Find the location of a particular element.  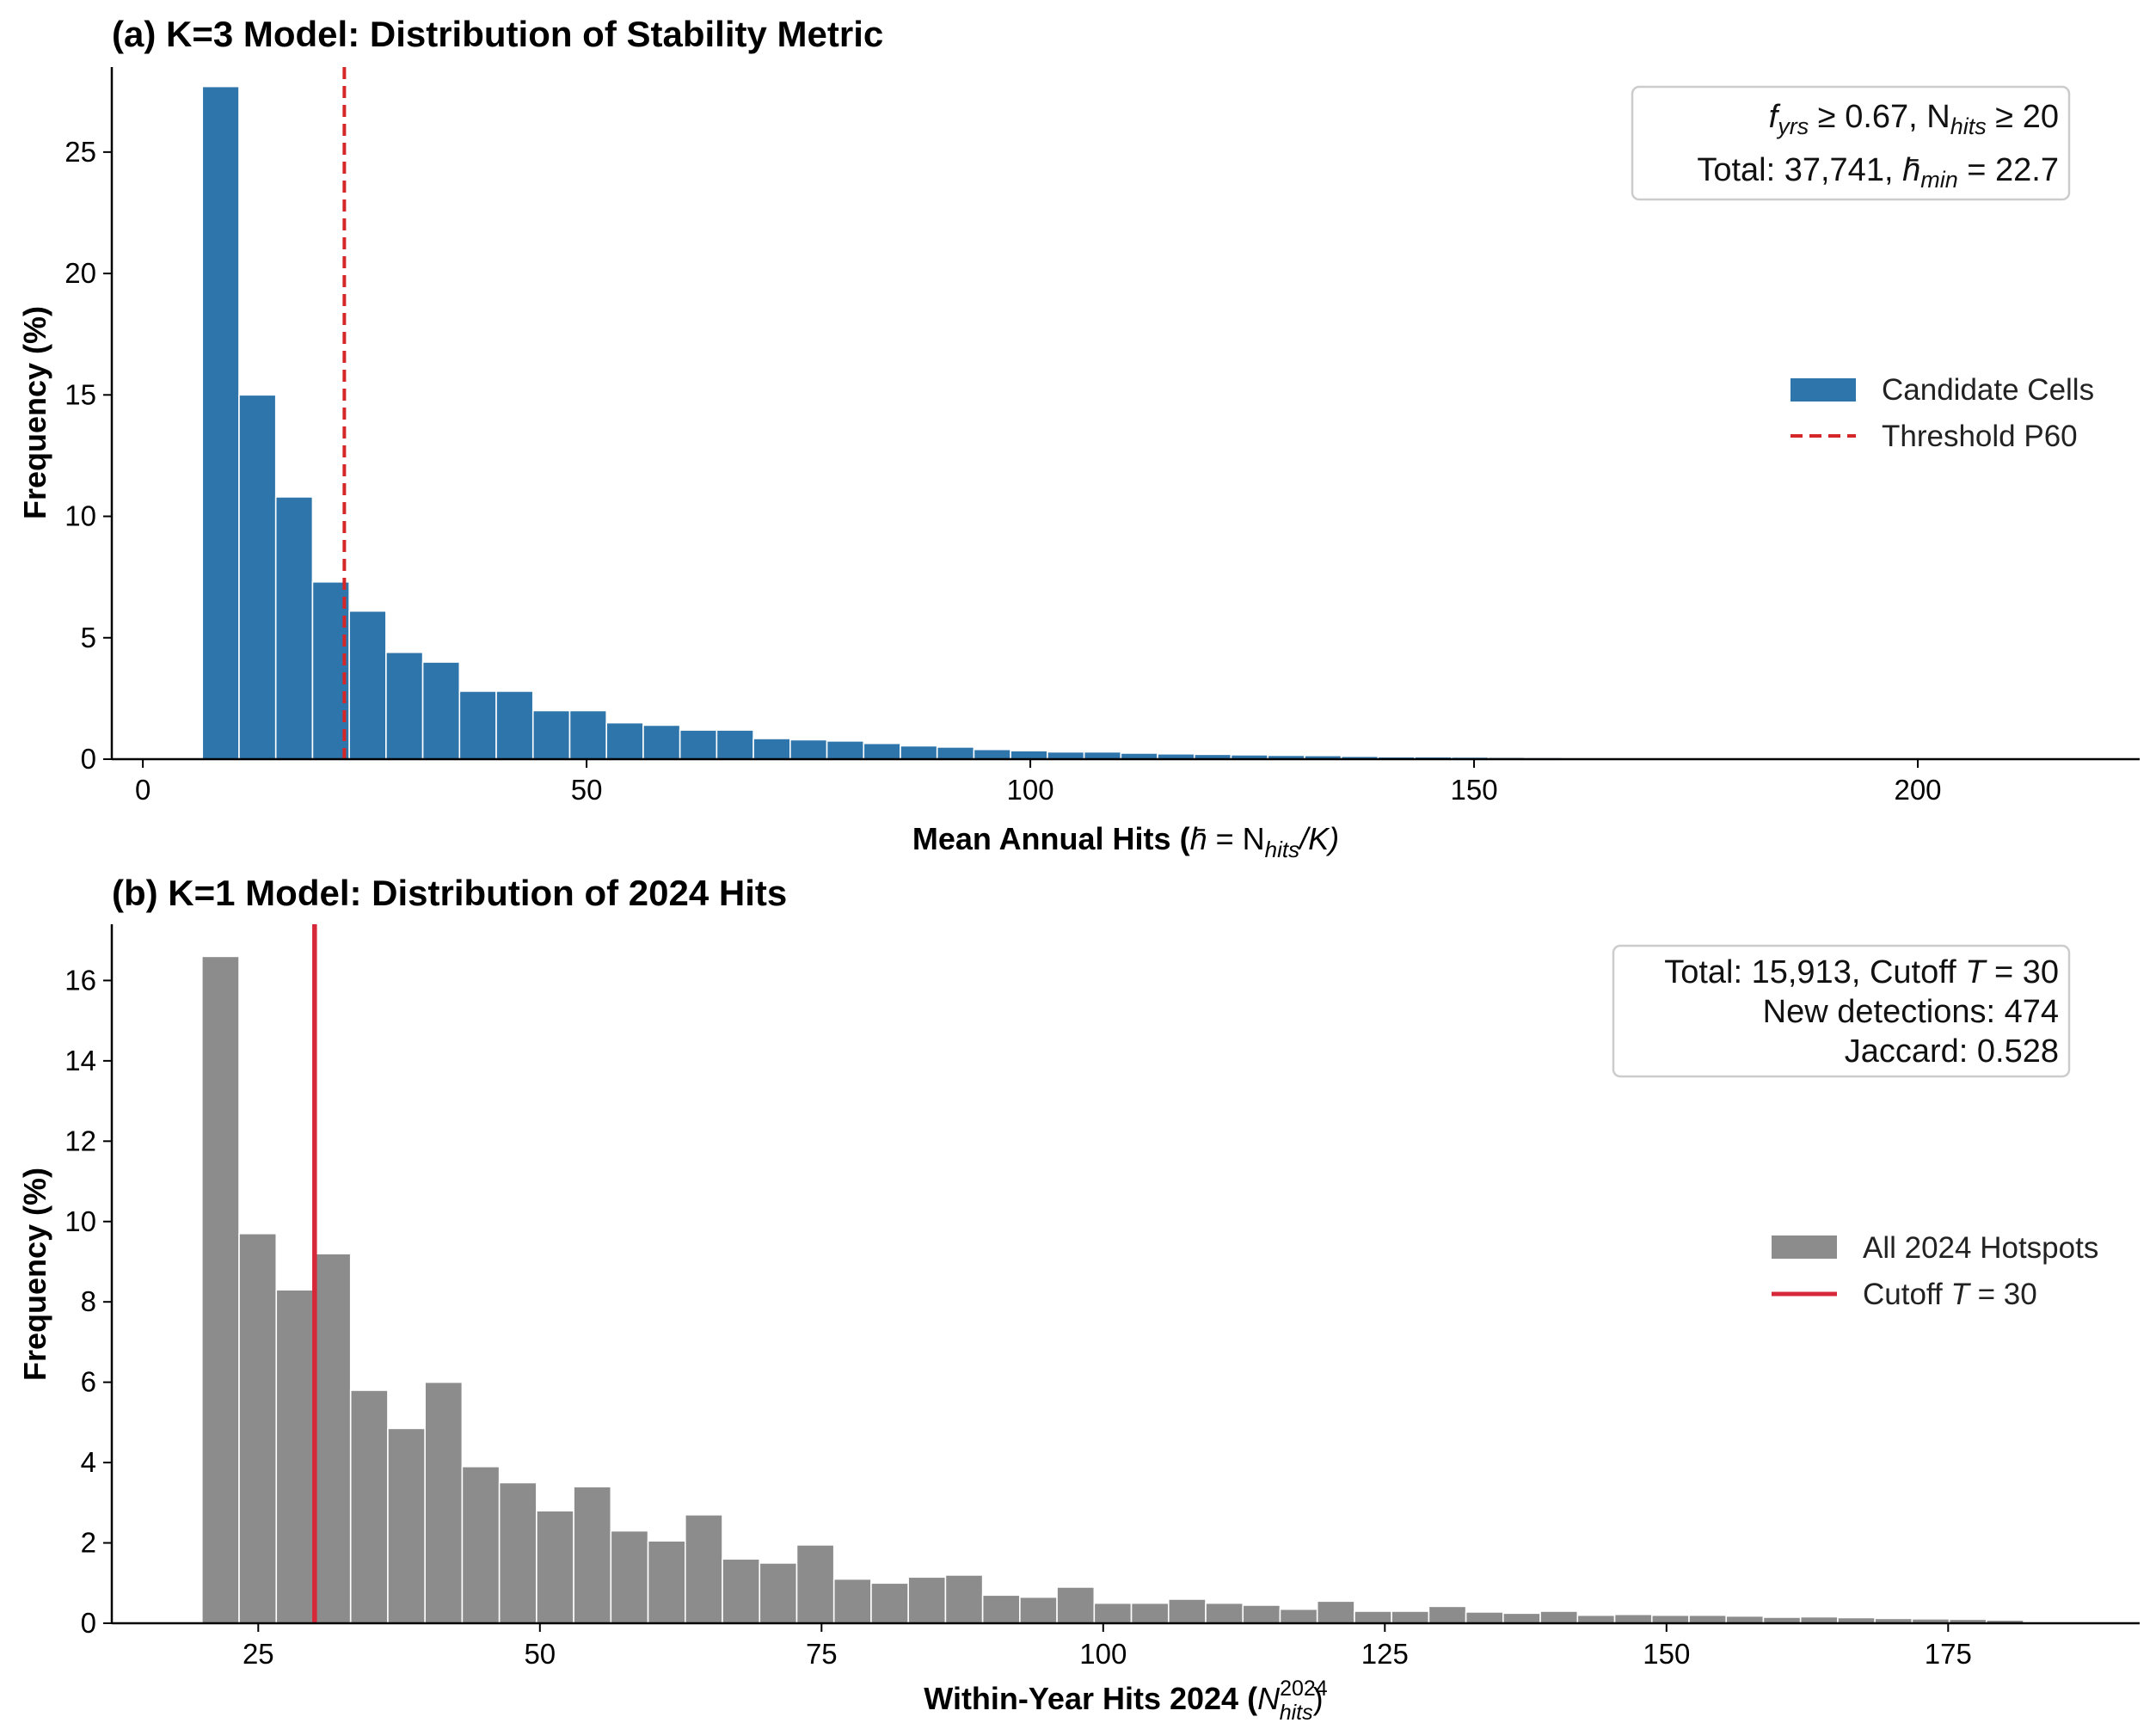

panel-b-legend-label-bars: All 2024 Hotspots is located at coordinates (1980, 1248).